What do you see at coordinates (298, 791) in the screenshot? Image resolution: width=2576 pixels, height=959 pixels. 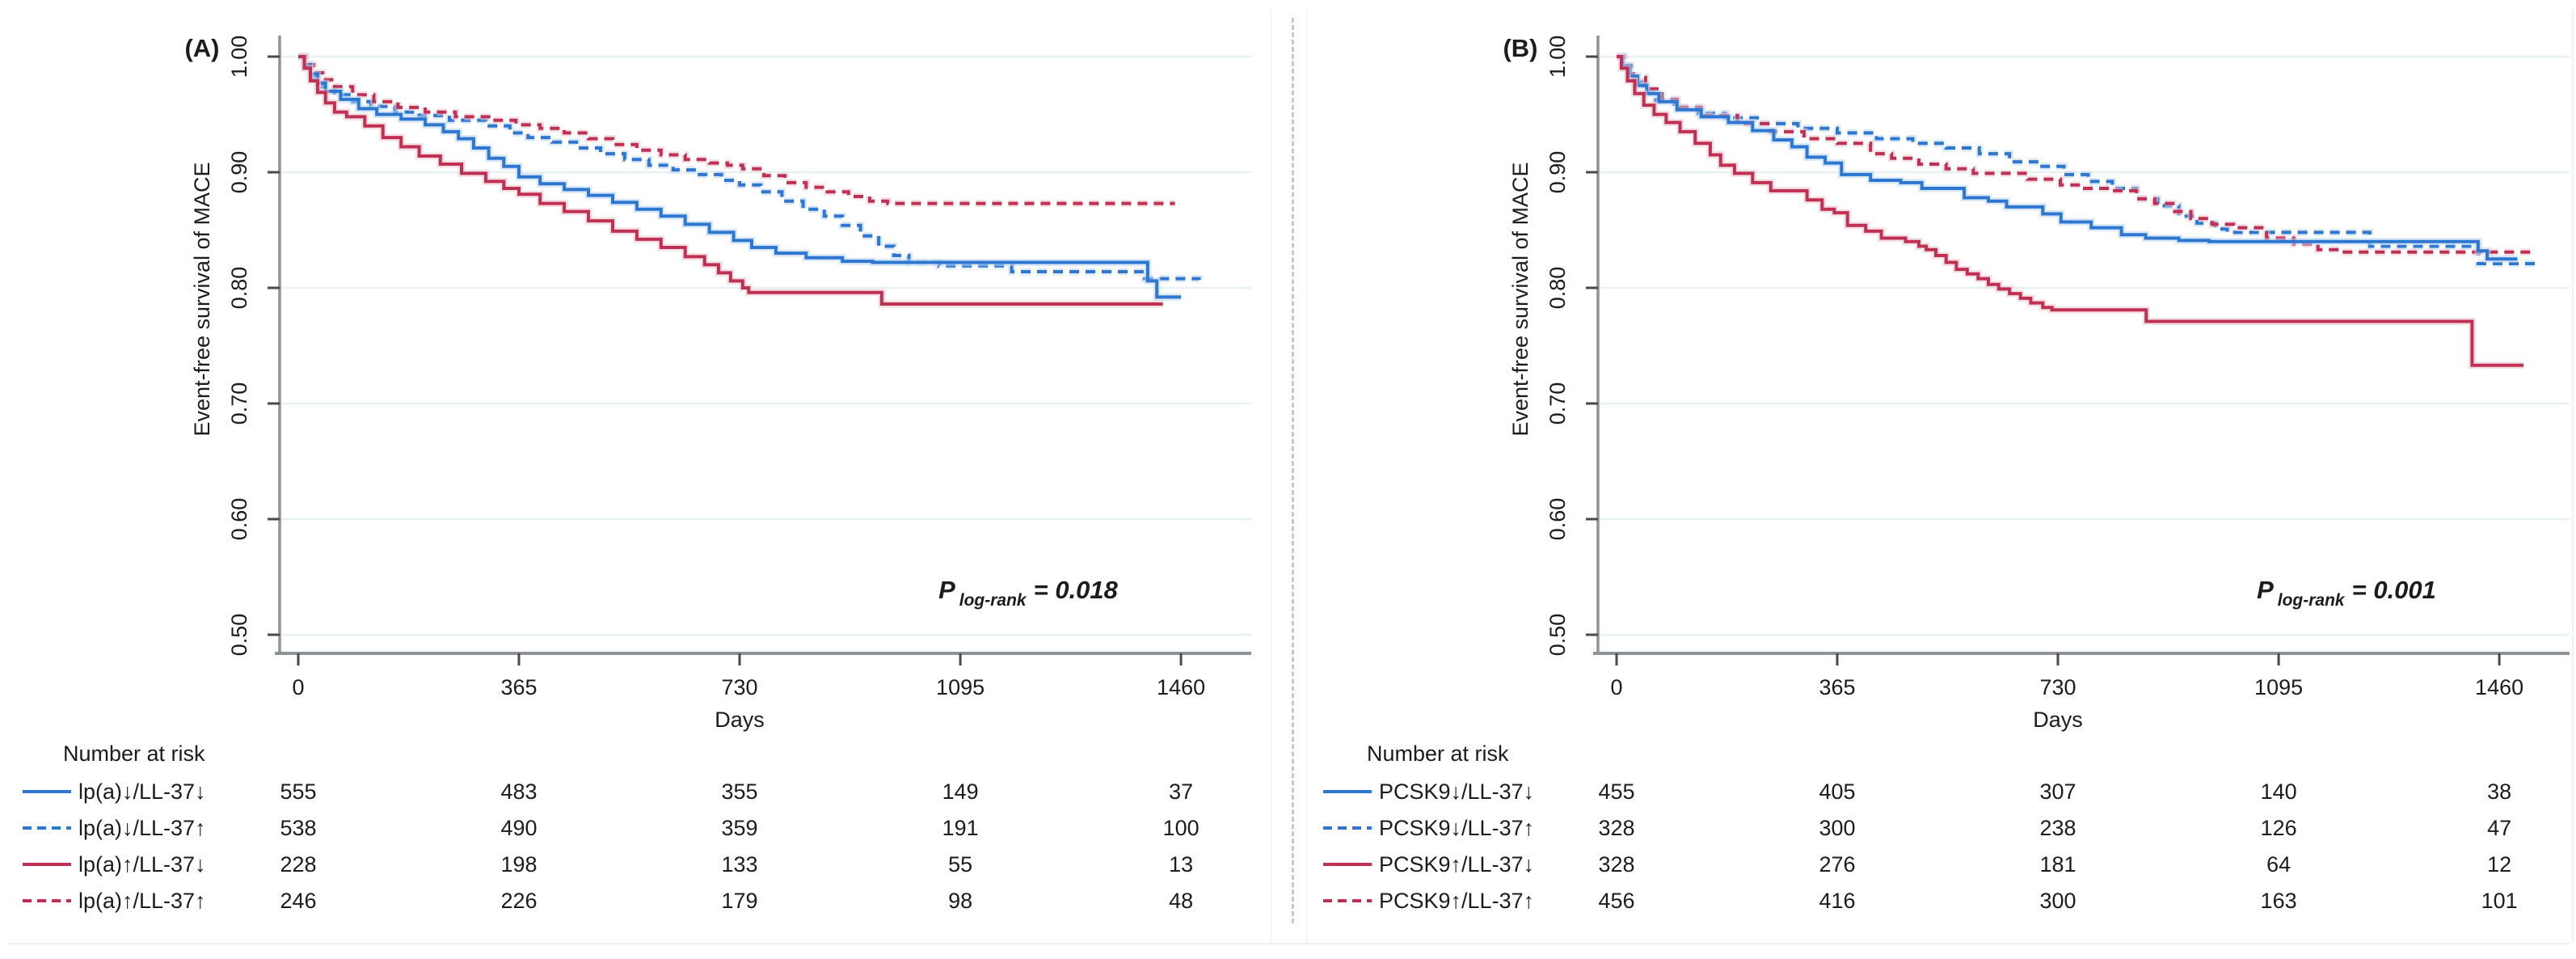 I see `risk-count-lp(a)↓/LL-37↓-t0: 555` at bounding box center [298, 791].